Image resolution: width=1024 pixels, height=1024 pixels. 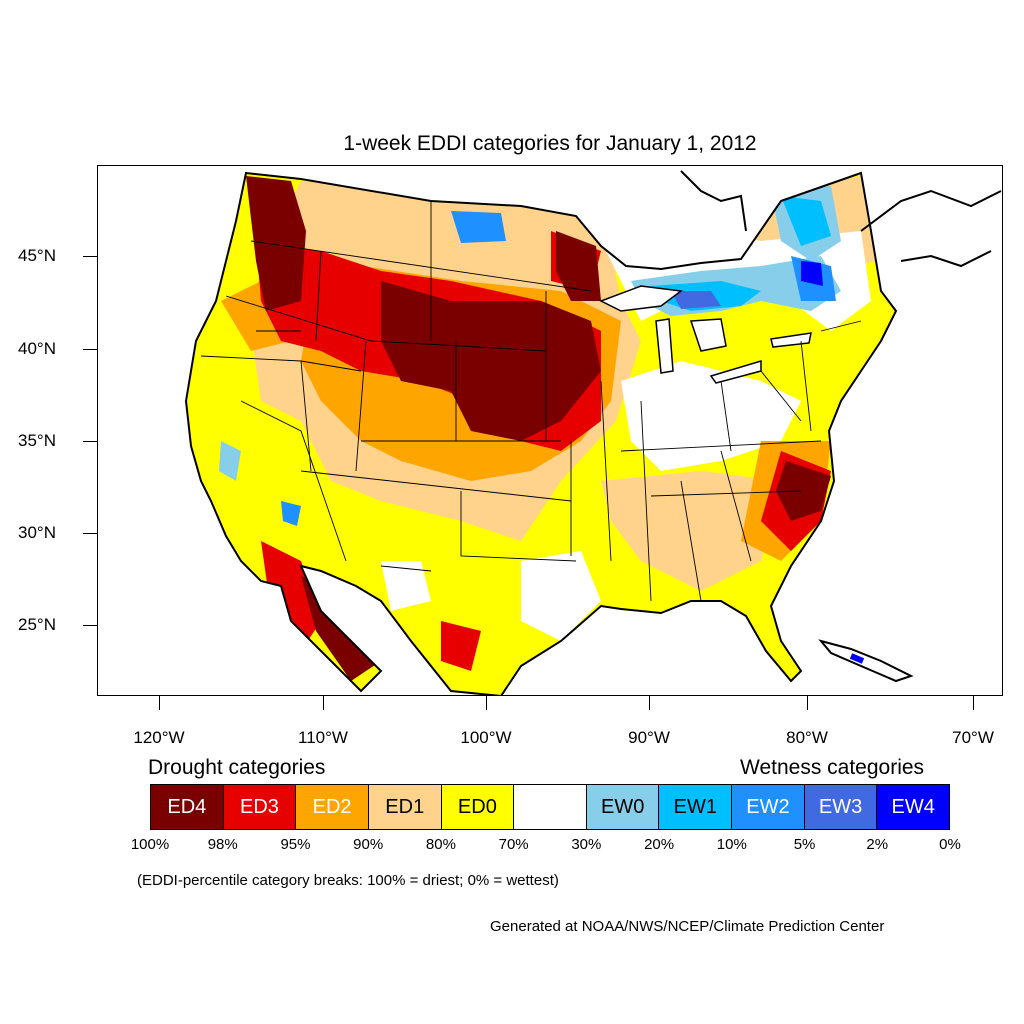 I want to click on legend-break-label: 70%, so click(x=513, y=844).